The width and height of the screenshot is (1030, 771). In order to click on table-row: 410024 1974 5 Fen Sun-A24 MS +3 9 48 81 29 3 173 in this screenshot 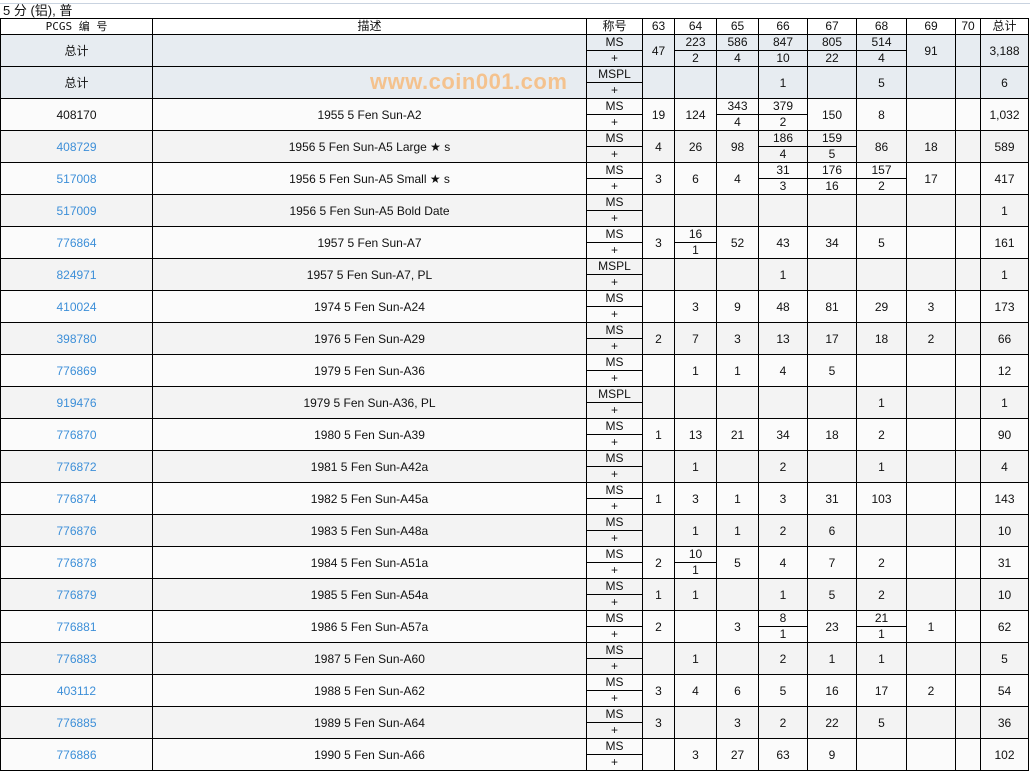, I will do `click(514, 306)`.